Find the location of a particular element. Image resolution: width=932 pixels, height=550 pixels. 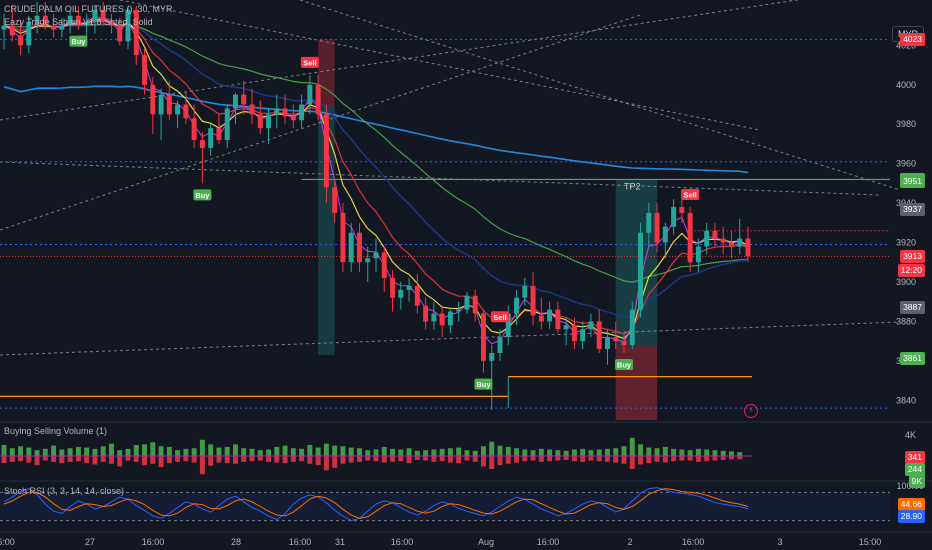

price-badge: 3913 is located at coordinates (912, 256).